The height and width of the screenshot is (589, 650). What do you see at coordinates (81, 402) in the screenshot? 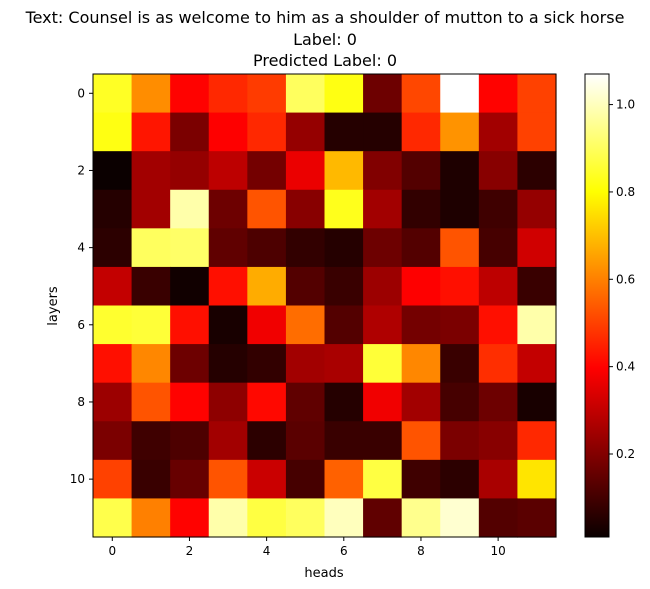
I see `y-tick-label: 8` at bounding box center [81, 402].